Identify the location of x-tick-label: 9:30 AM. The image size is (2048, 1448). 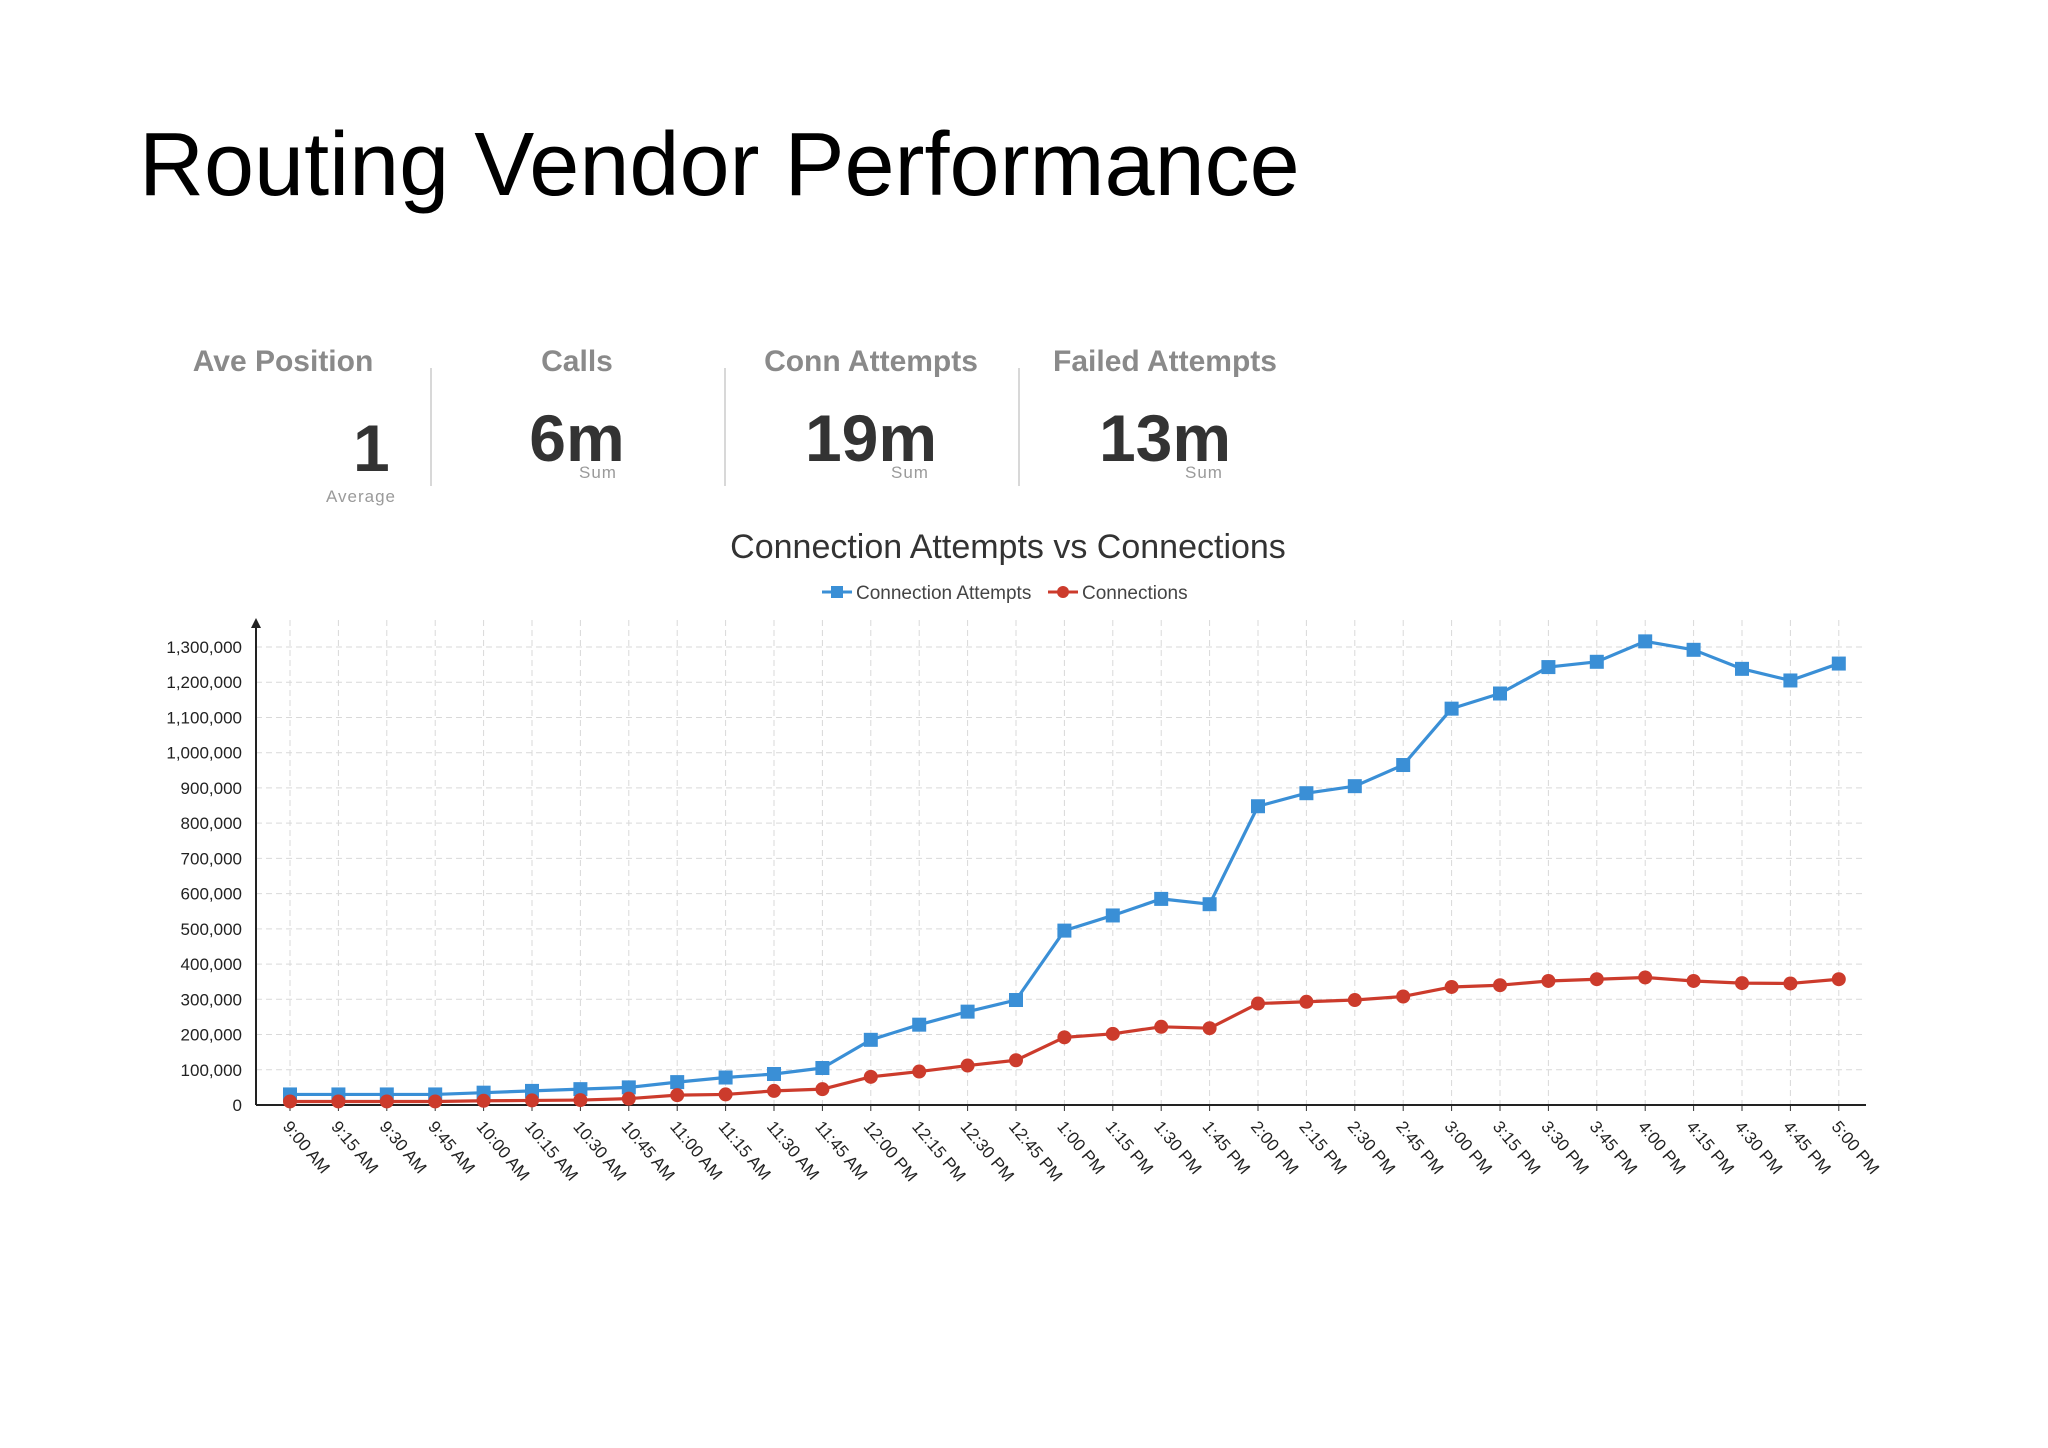
(403, 1147).